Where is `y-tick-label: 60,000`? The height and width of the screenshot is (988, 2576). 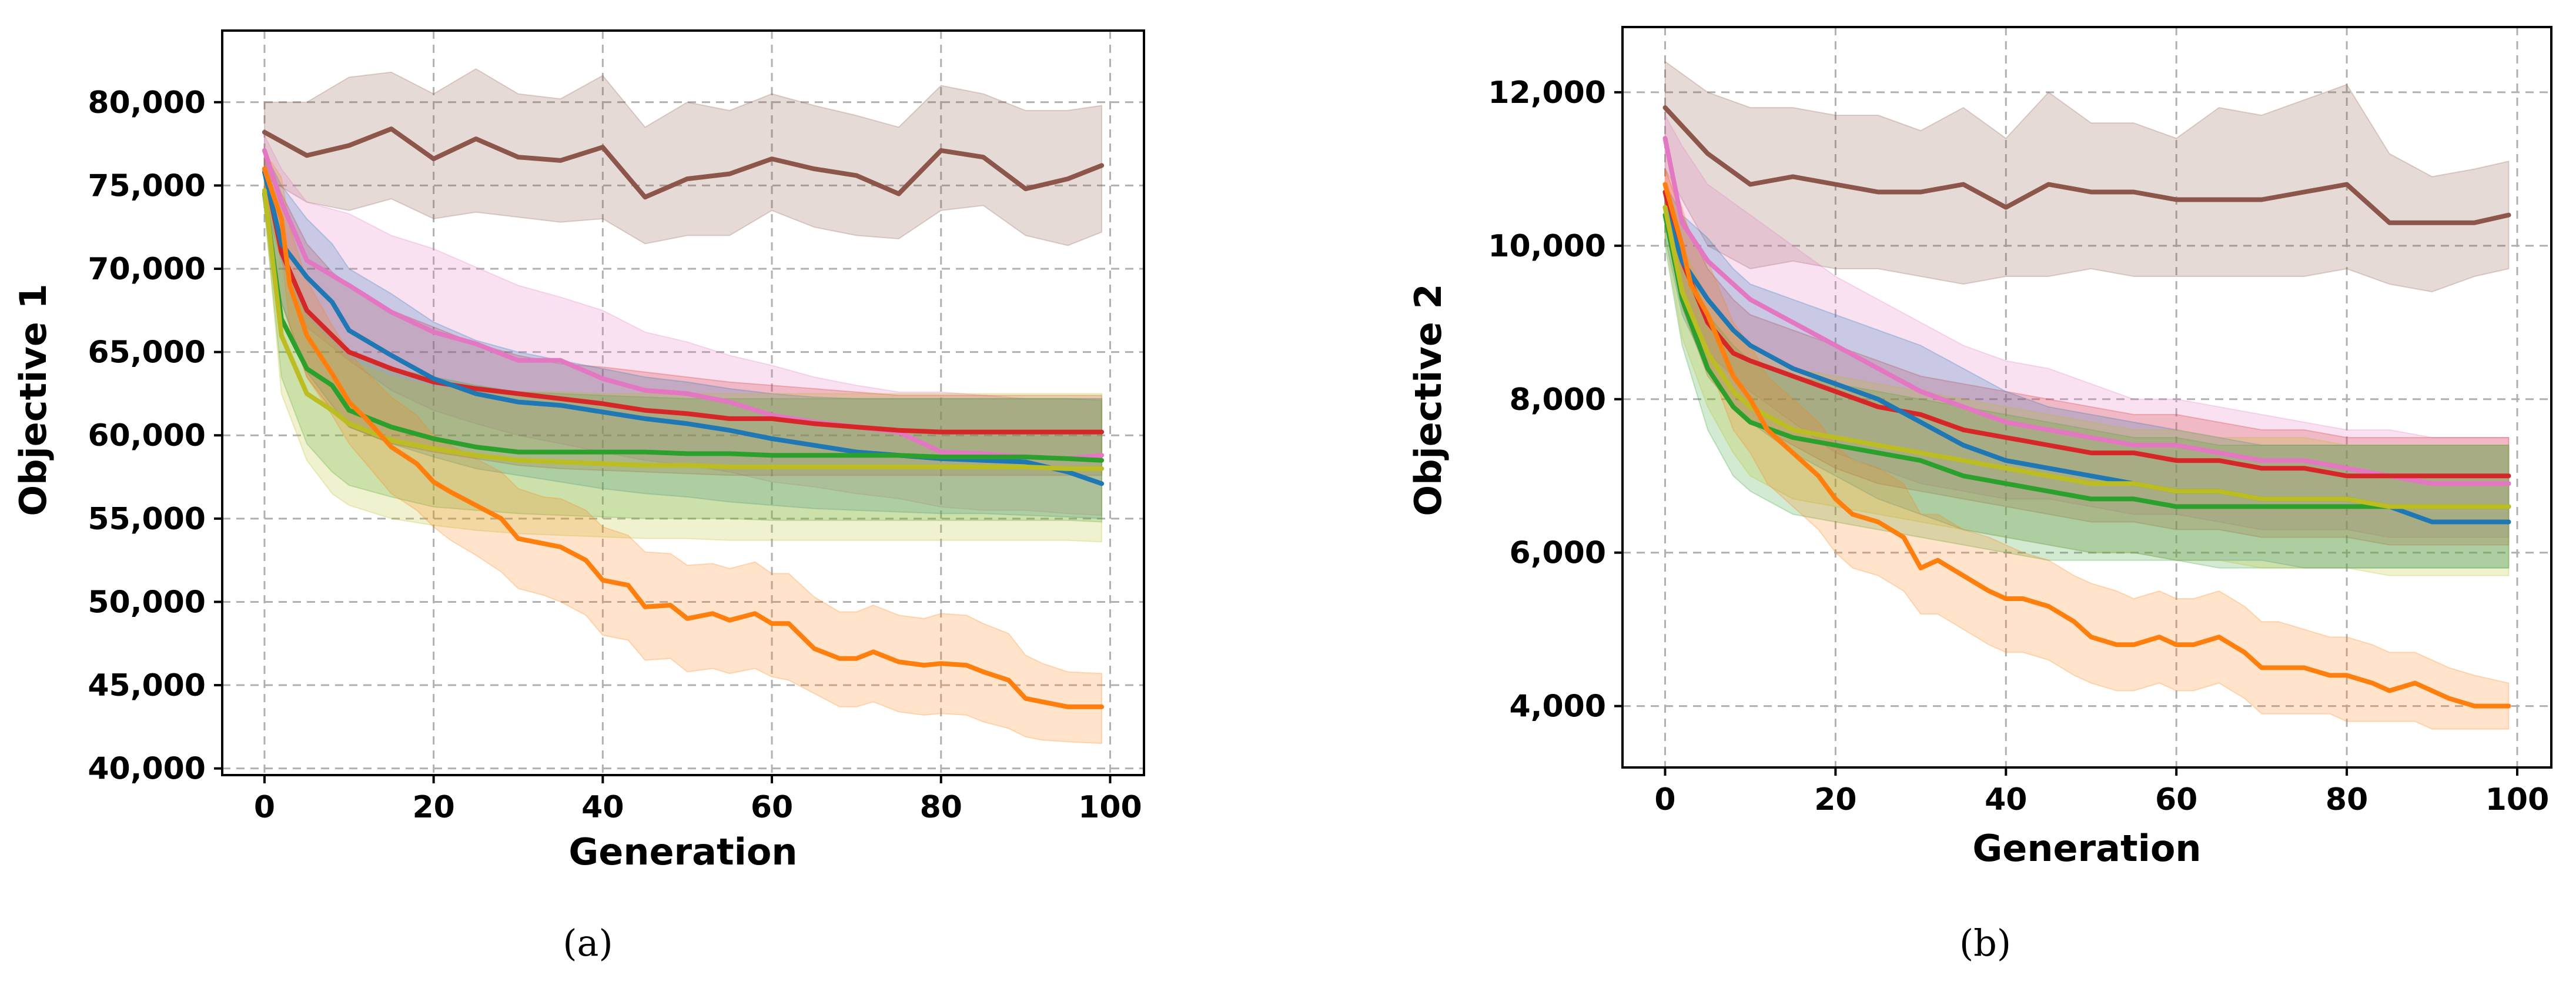 y-tick-label: 60,000 is located at coordinates (147, 436).